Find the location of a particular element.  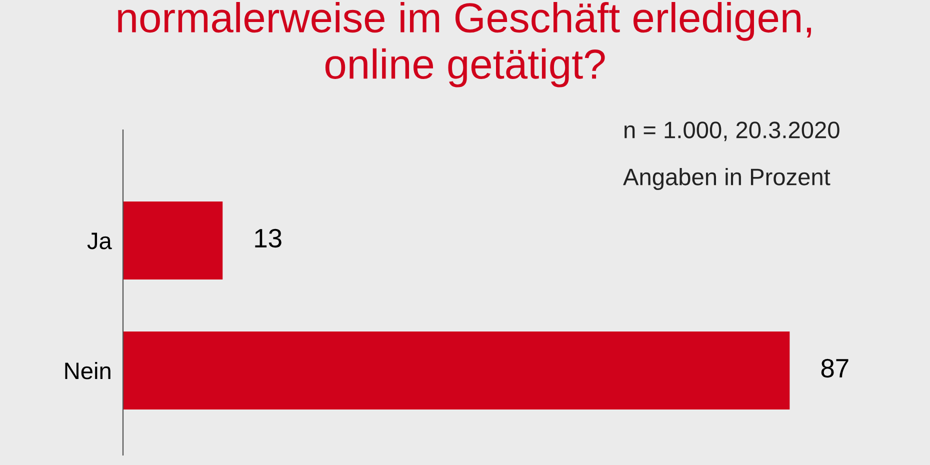

y-tick-label: Nein is located at coordinates (87, 371).